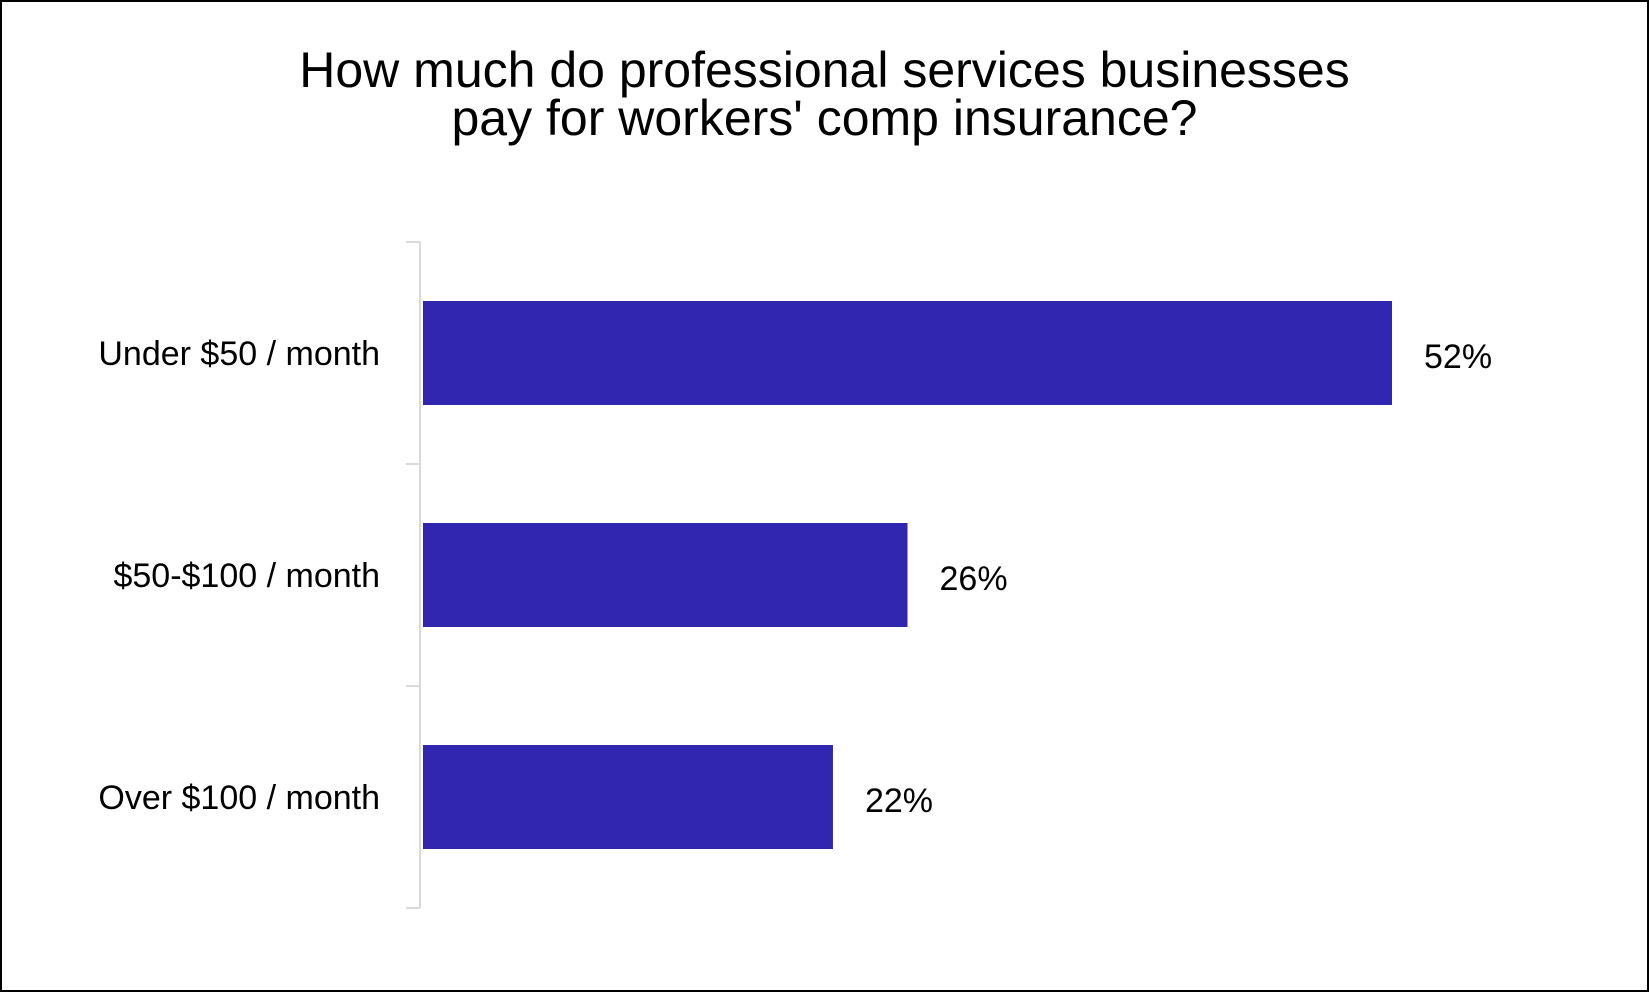 This screenshot has width=1649, height=992. What do you see at coordinates (239, 354) in the screenshot?
I see `category-label: Under $50 / month` at bounding box center [239, 354].